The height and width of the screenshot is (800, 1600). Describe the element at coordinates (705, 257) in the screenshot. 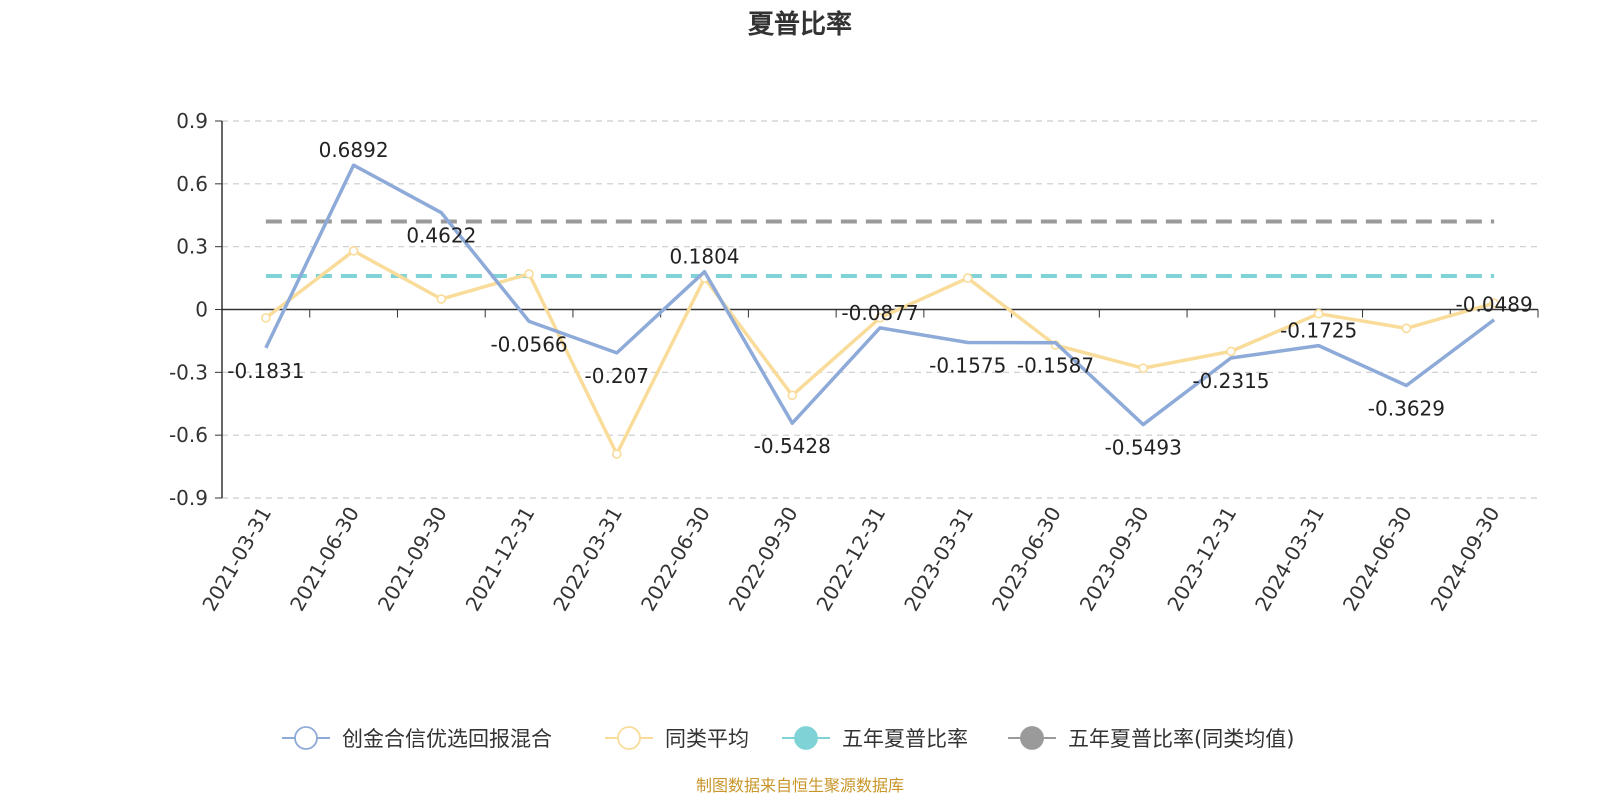

I see `data-label: 0.1804` at that location.